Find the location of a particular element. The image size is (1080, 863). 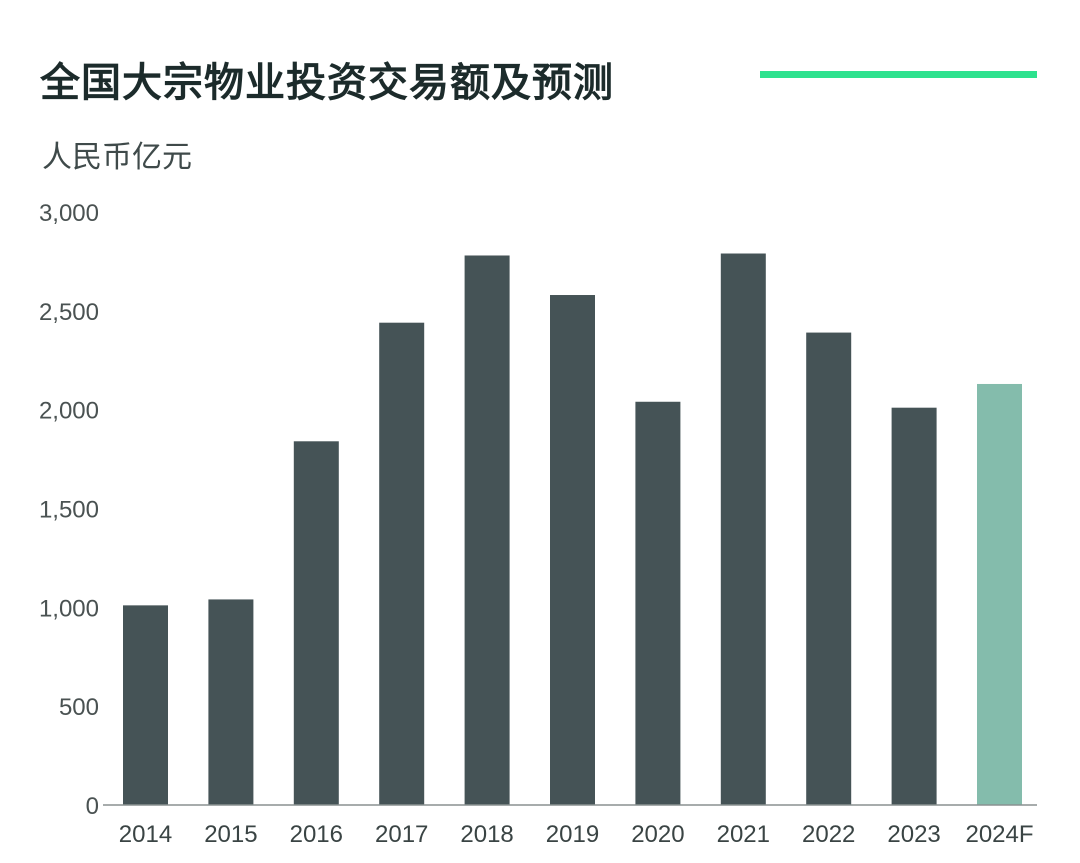

y-tick-label: 3,000 is located at coordinates (69, 213).